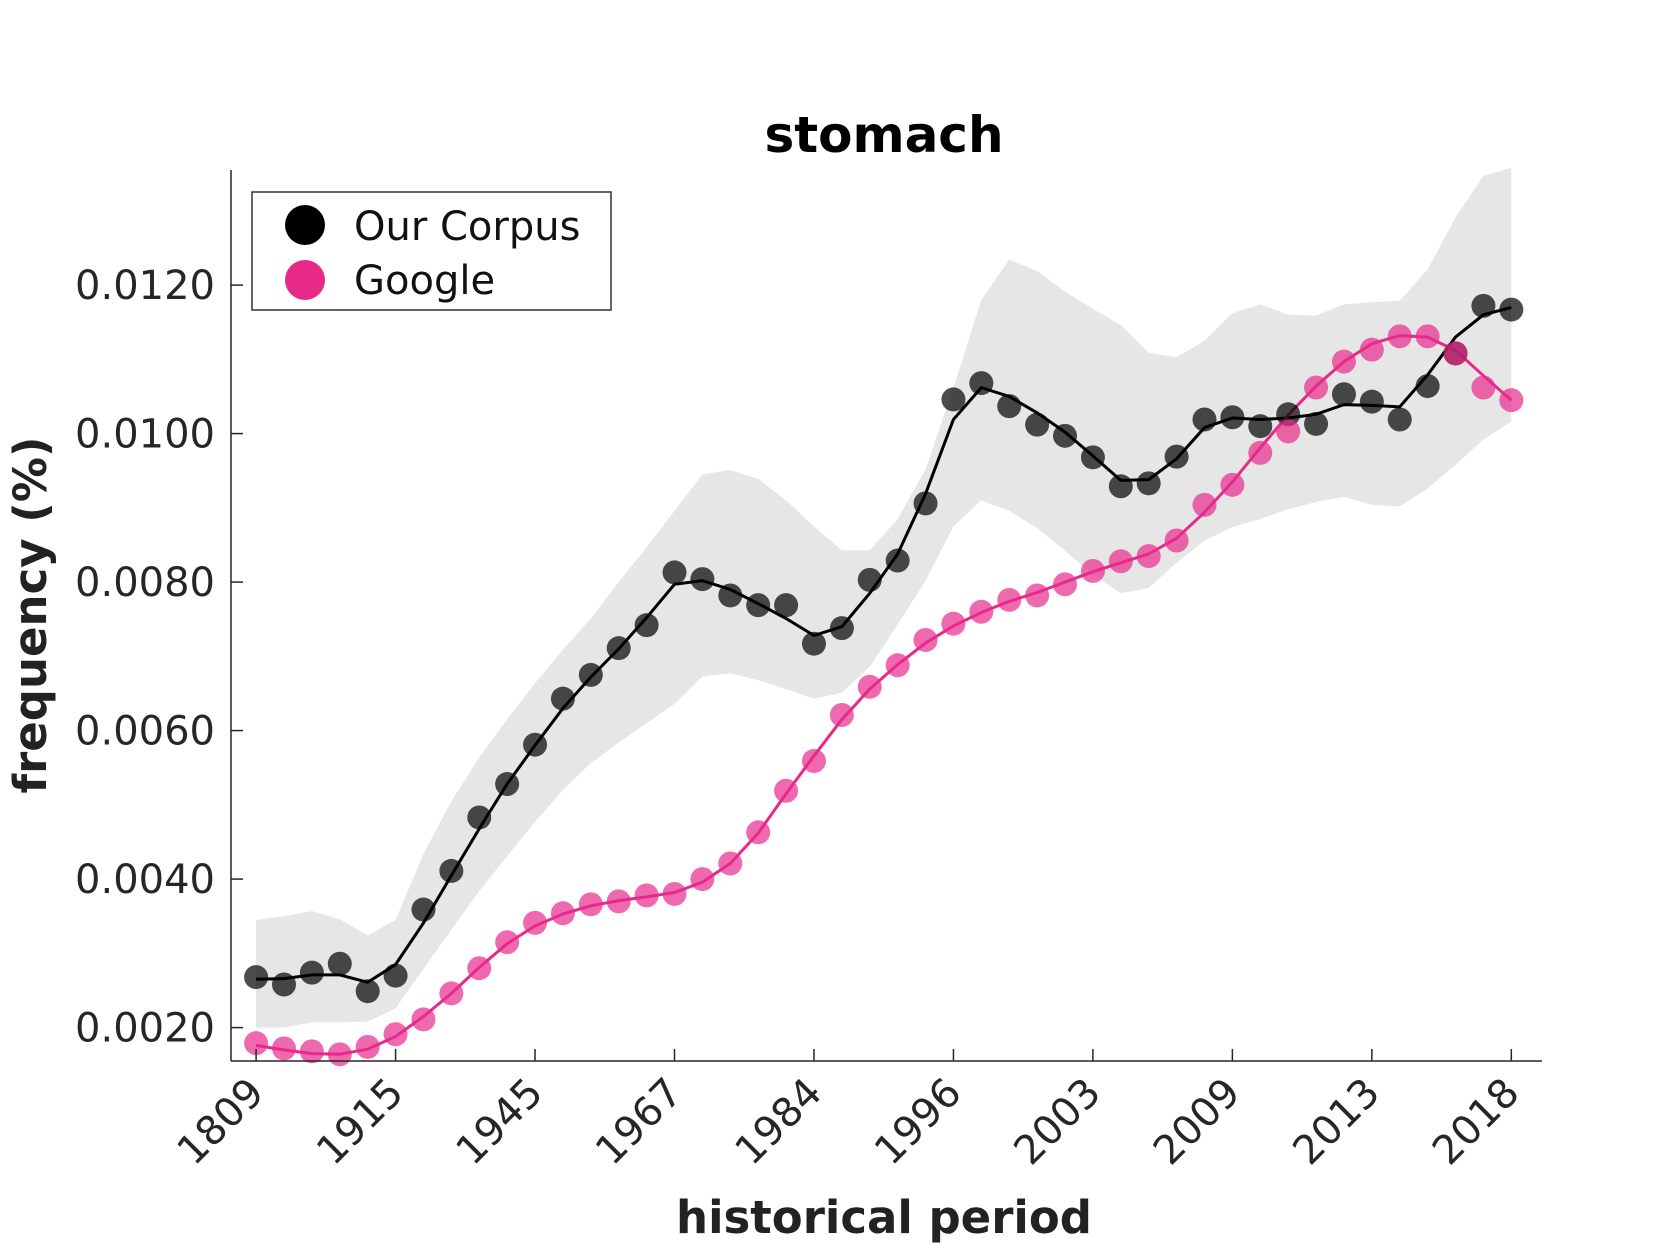 The width and height of the screenshot is (1680, 1260). Describe the element at coordinates (145, 435) in the screenshot. I see `y-tick-label: 0.0100` at that location.